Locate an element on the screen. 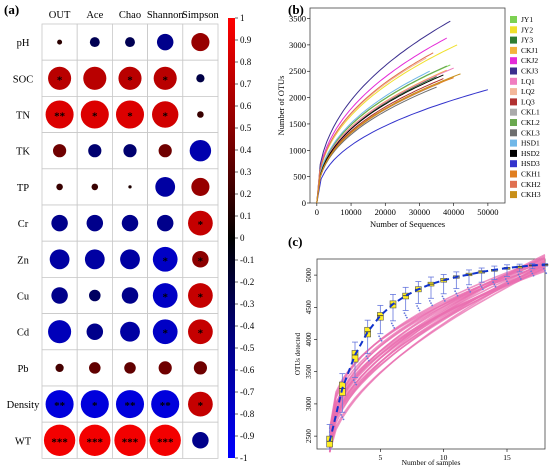 Image resolution: width=550 pixels, height=469 pixels. colorbar-tick-label: 0.3 is located at coordinates (246, 172).